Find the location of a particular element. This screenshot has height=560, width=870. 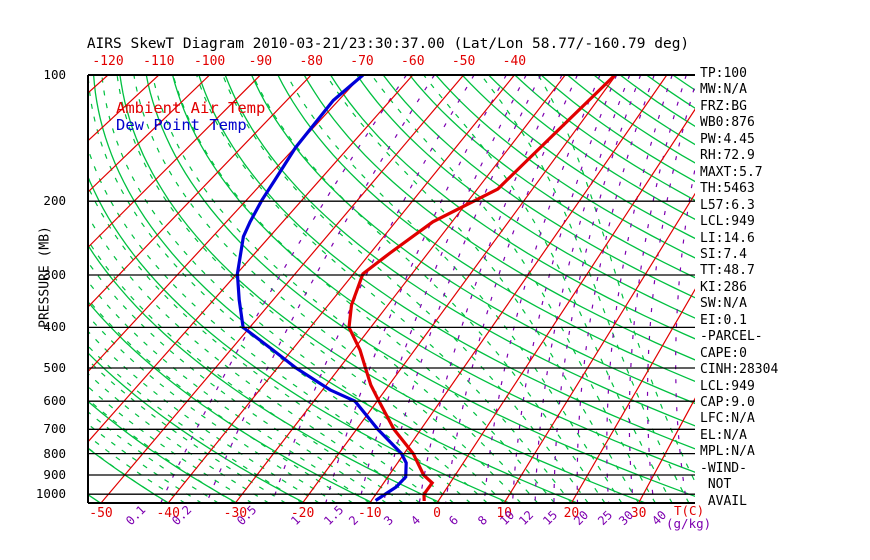

top-temperature-tick-label: -70 is located at coordinates (362, 61).